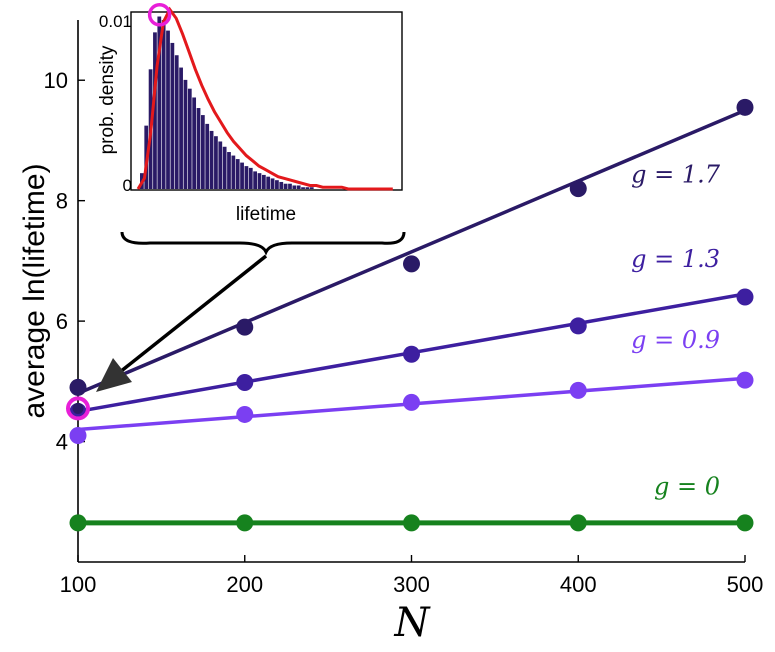 The image size is (775, 652). What do you see at coordinates (78, 584) in the screenshot?
I see `x-tick-label: 100` at bounding box center [78, 584].